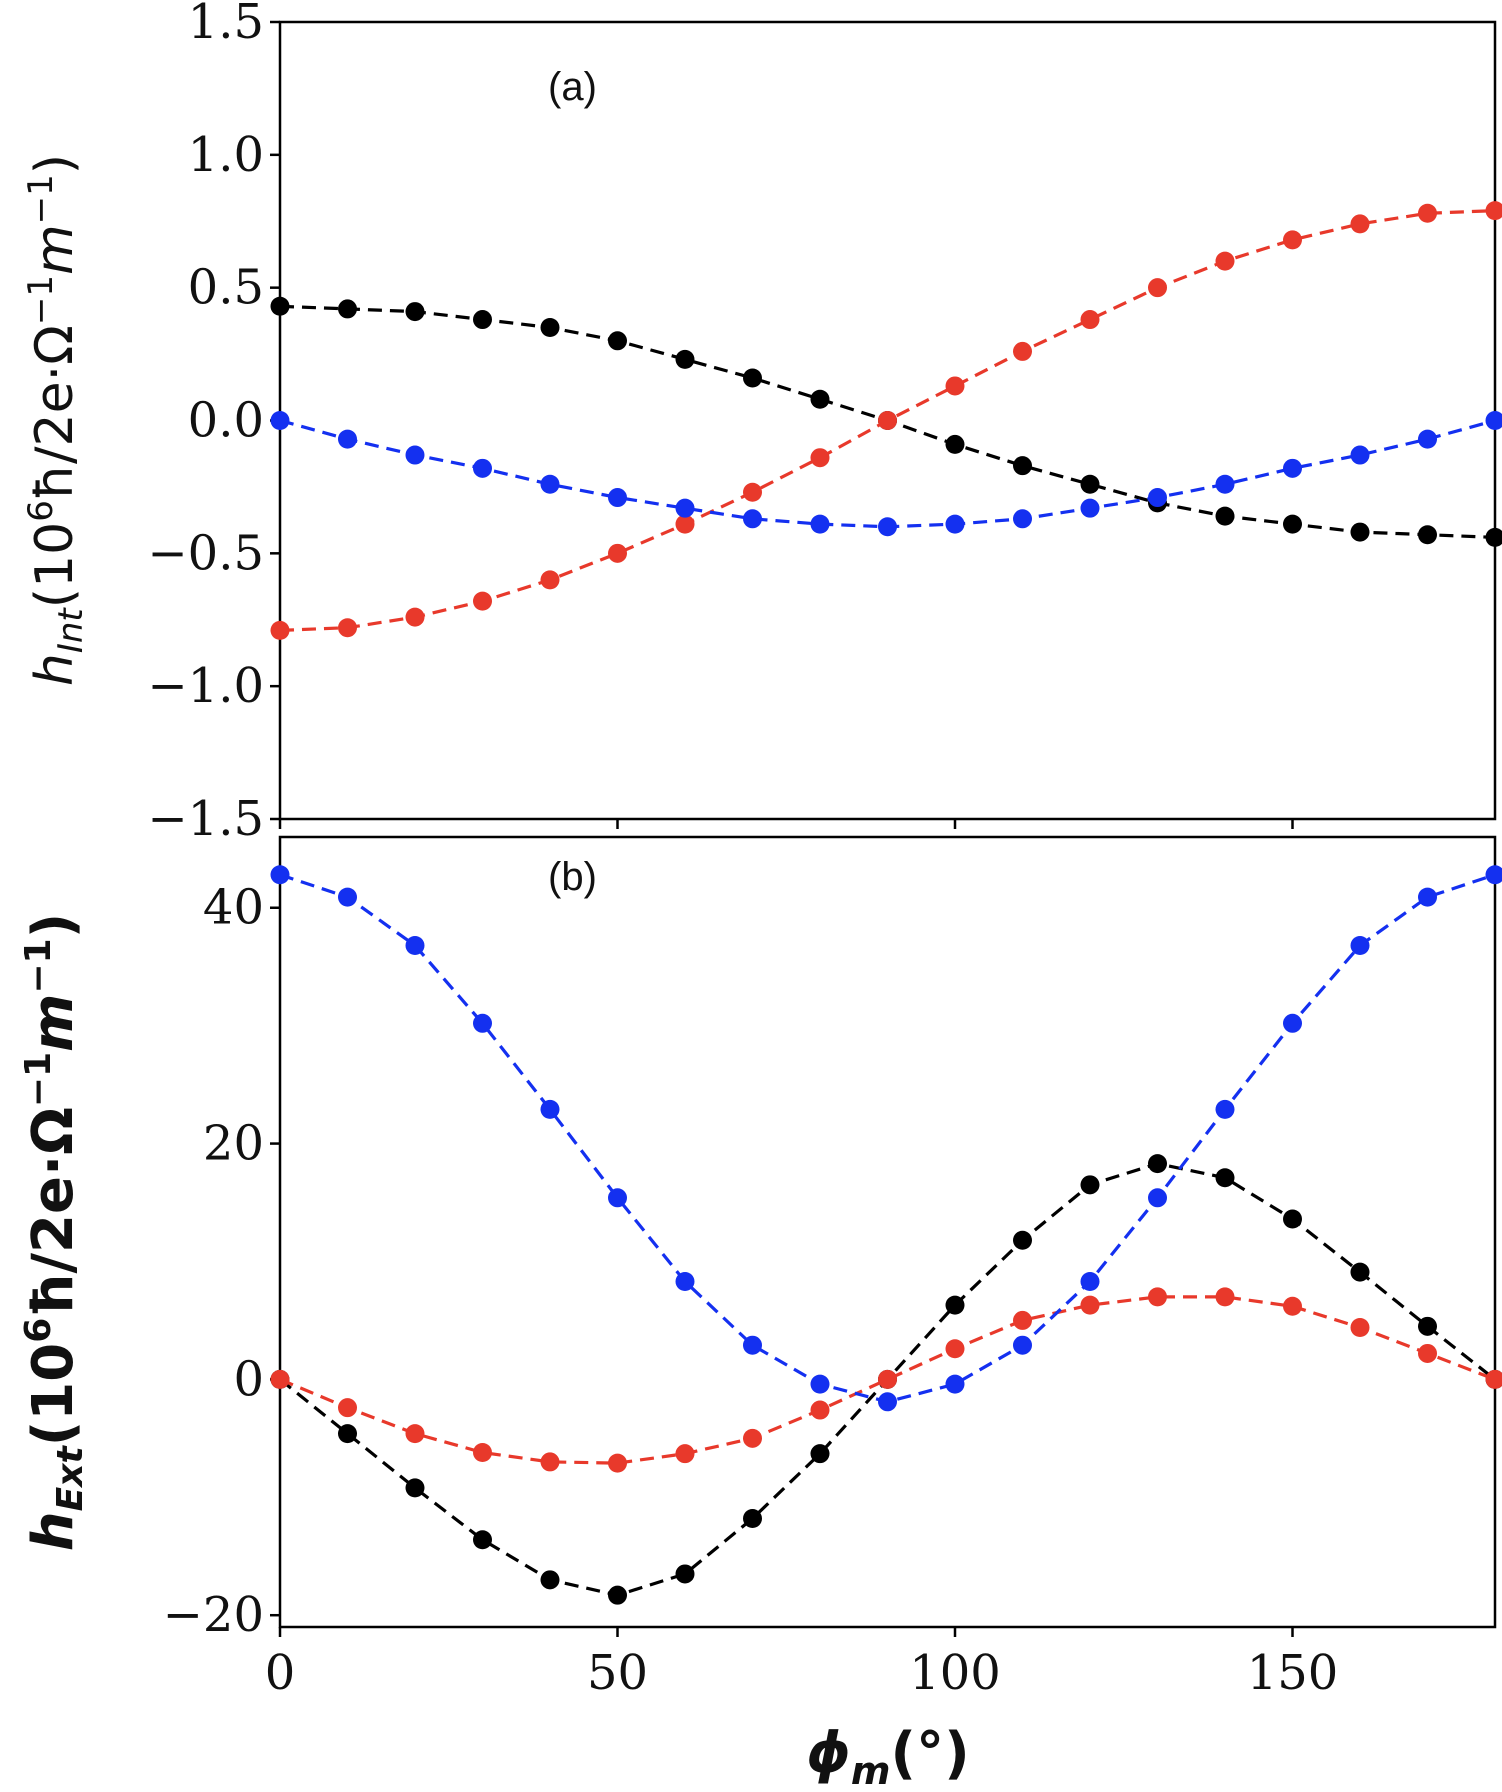 Image resolution: width=1502 pixels, height=1792 pixels. What do you see at coordinates (226, 421) in the screenshot?
I see `y-tick-label: 0.0` at bounding box center [226, 421].